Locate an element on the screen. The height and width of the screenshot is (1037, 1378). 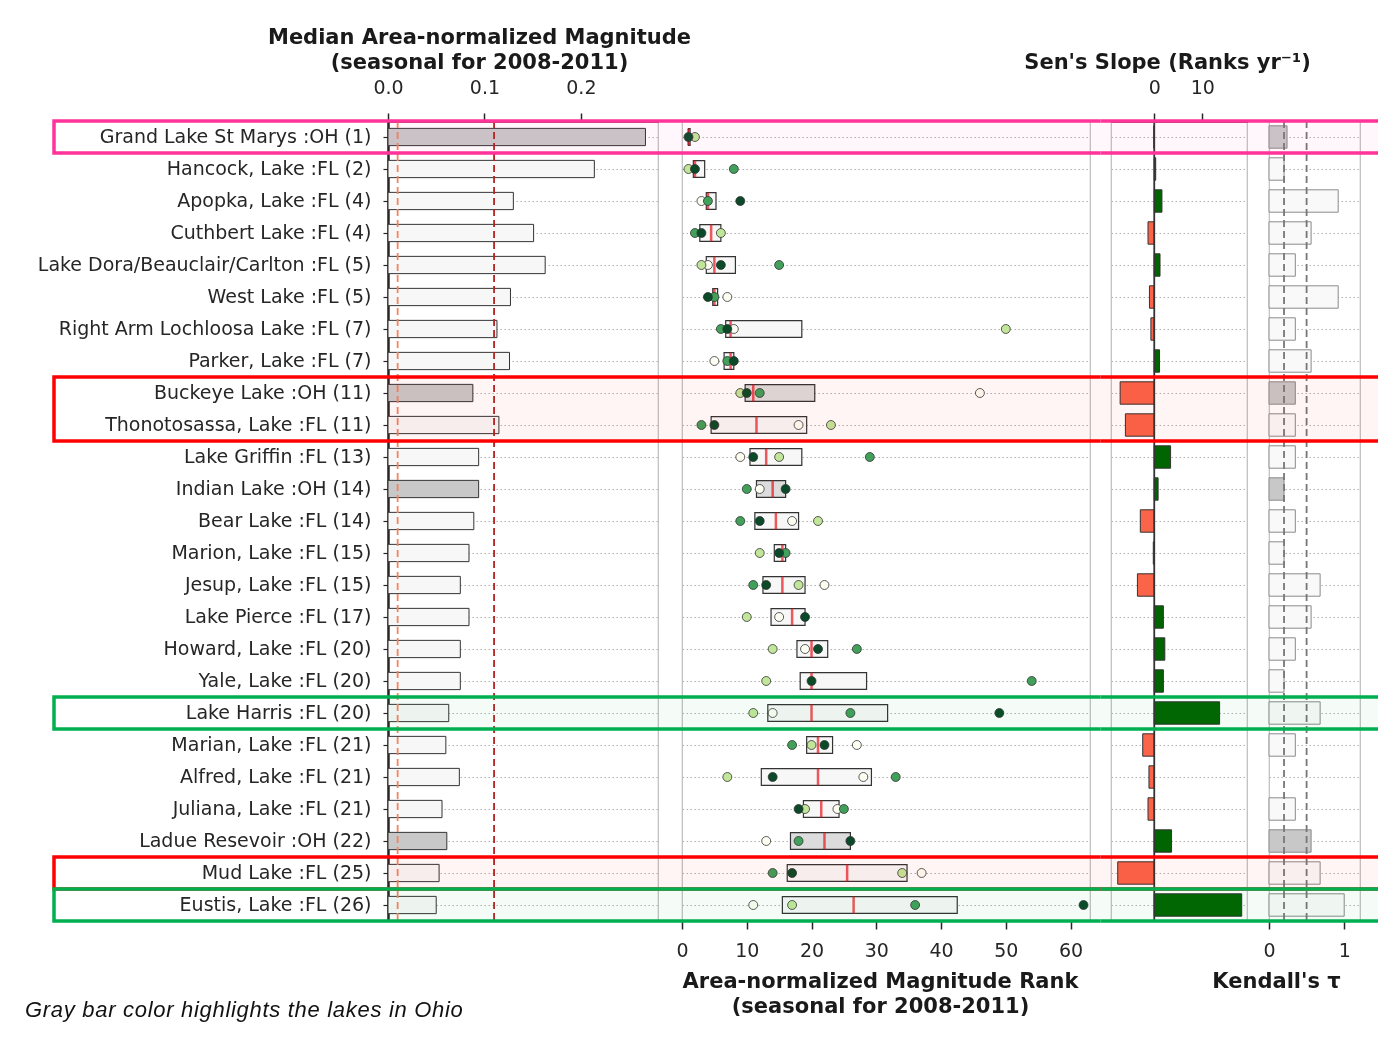
x-tick-label: 50 is located at coordinates (1006, 949).